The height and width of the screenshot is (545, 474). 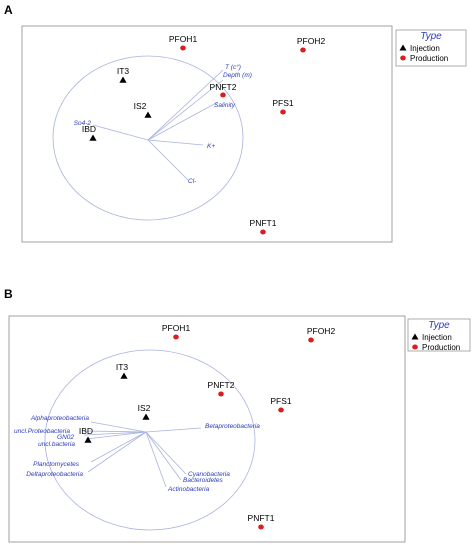 I want to click on vector-label: K+, so click(x=211, y=146).